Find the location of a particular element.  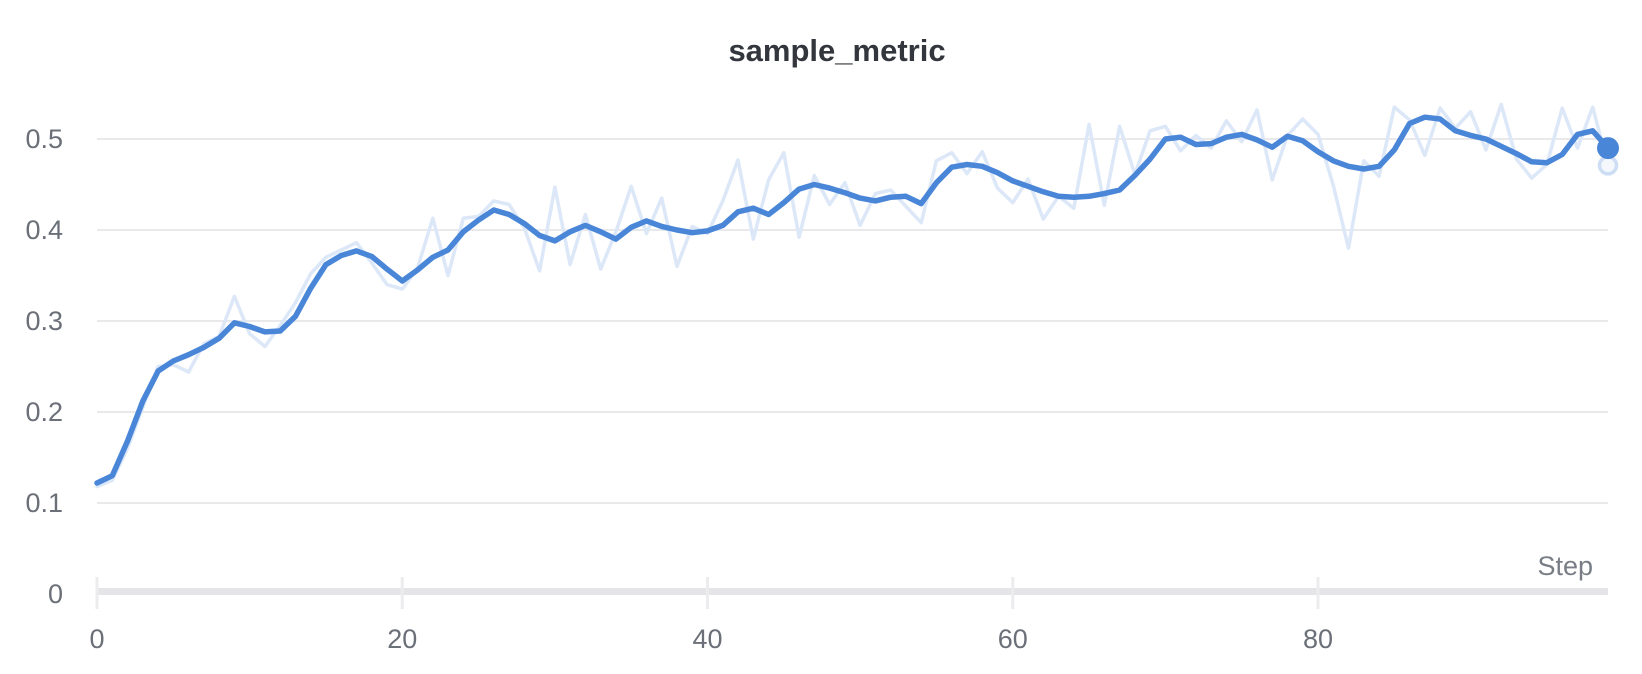

x-tick-label: 80 is located at coordinates (1318, 639).